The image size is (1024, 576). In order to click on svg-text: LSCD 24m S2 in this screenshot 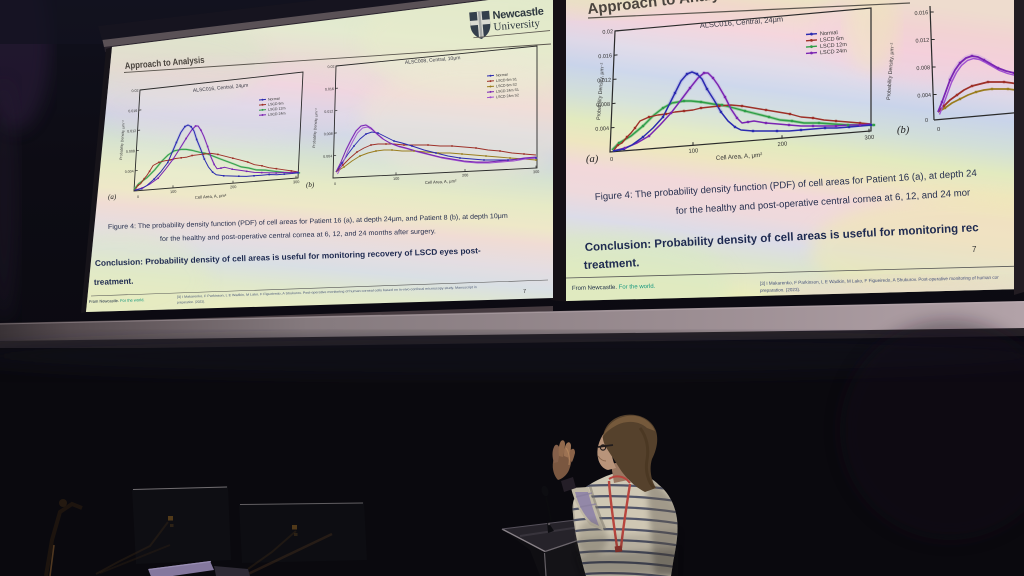, I will do `click(507, 96)`.